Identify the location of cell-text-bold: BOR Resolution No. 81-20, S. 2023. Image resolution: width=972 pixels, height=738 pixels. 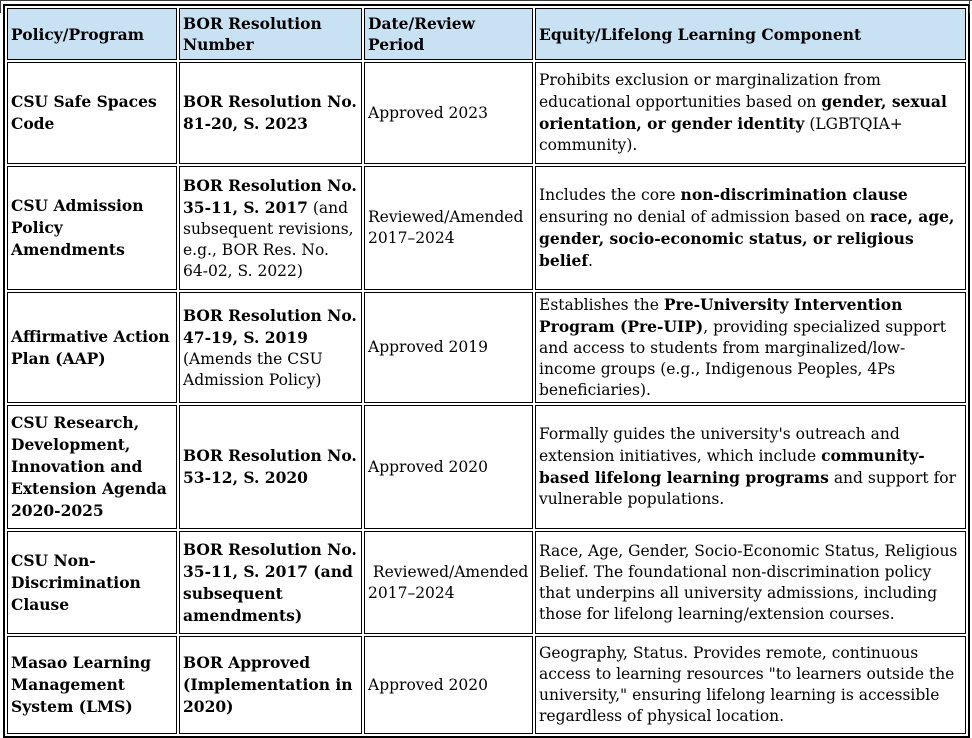
(270, 112).